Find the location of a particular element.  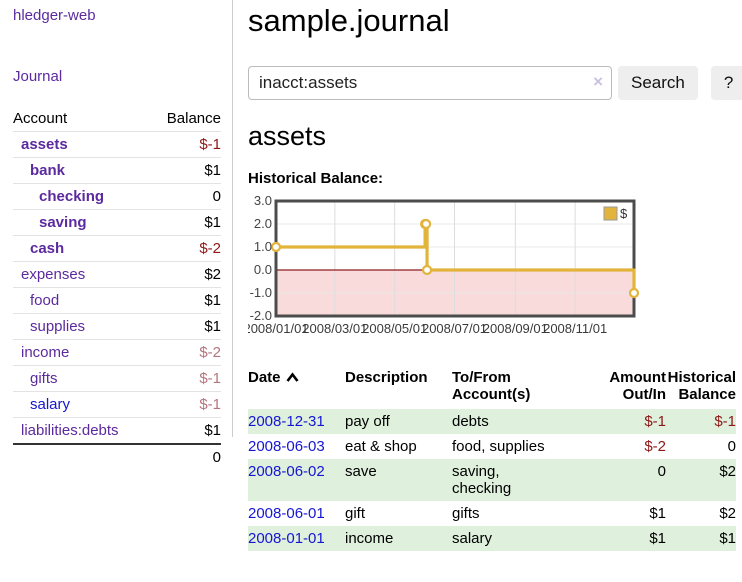

transaction-row: 2008-06-01 gift gifts $1 $2 is located at coordinates (492, 513).